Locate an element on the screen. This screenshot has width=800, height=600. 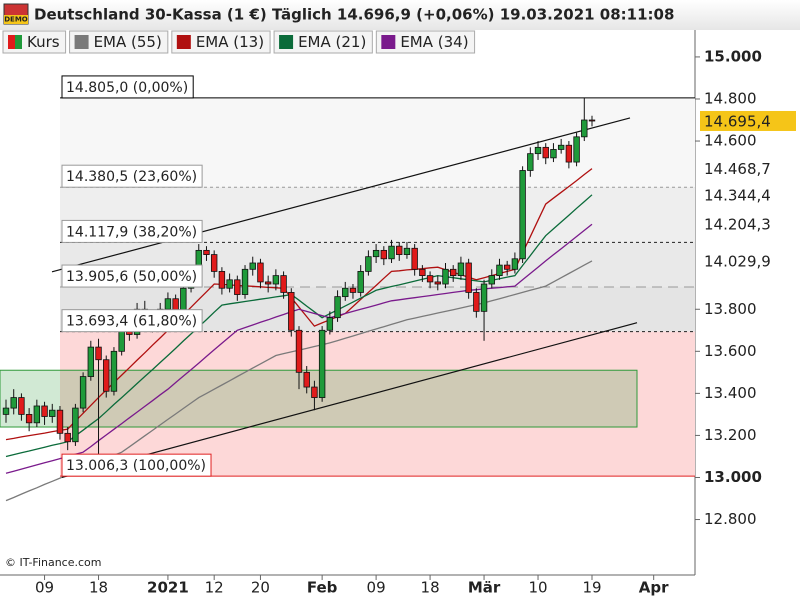
legend-item: EMA (21) is located at coordinates (323, 42).